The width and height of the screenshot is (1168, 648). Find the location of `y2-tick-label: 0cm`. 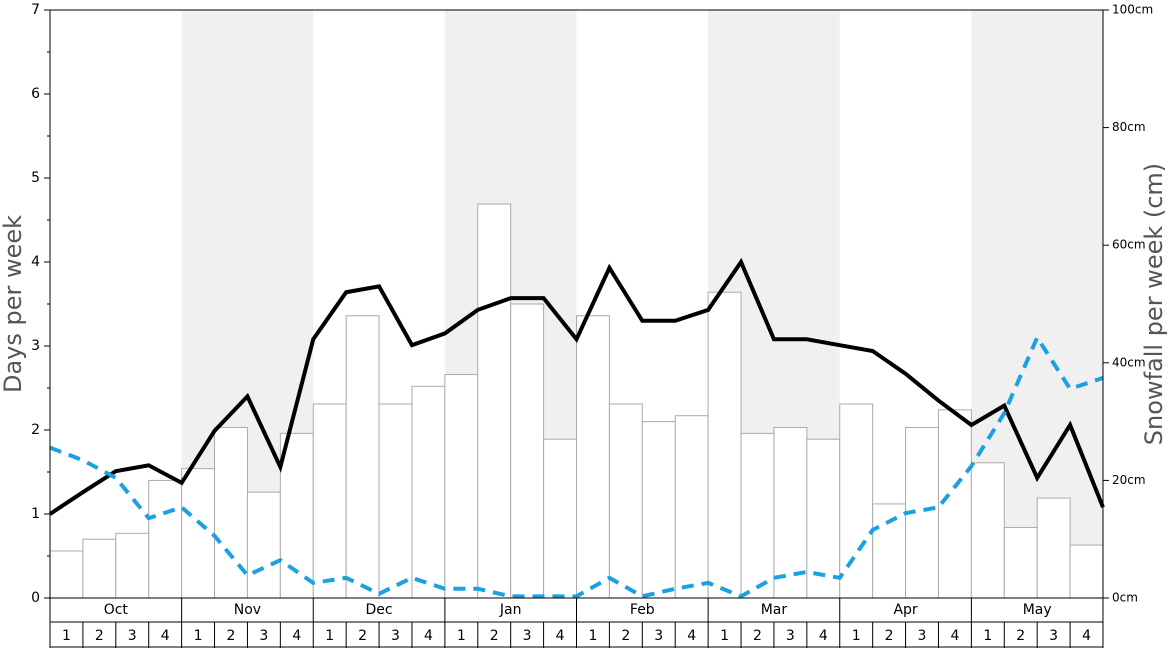

y2-tick-label: 0cm is located at coordinates (1125, 598).